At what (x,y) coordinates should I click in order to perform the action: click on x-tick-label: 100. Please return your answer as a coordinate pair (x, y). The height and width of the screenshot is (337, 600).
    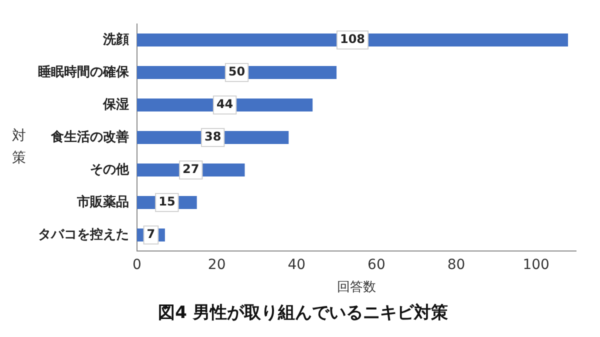
    Looking at the image, I should click on (536, 265).